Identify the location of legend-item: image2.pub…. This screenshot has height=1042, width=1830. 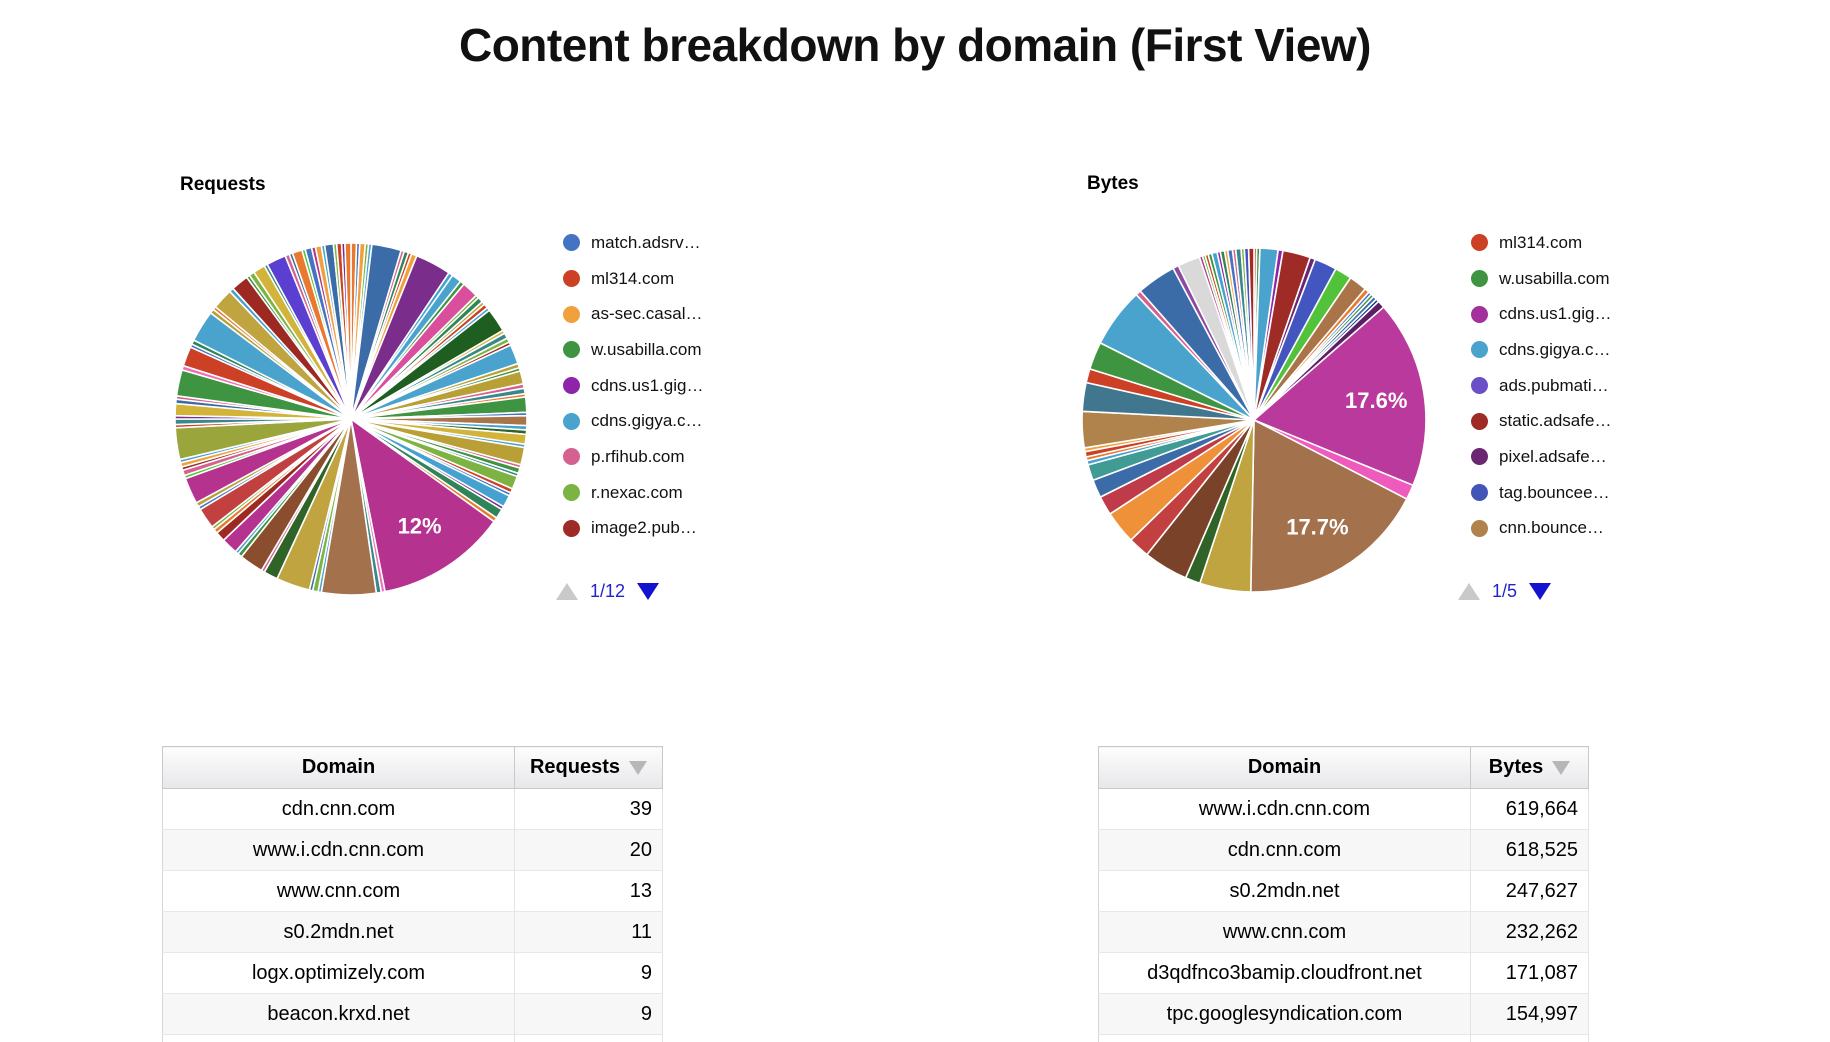
(633, 529).